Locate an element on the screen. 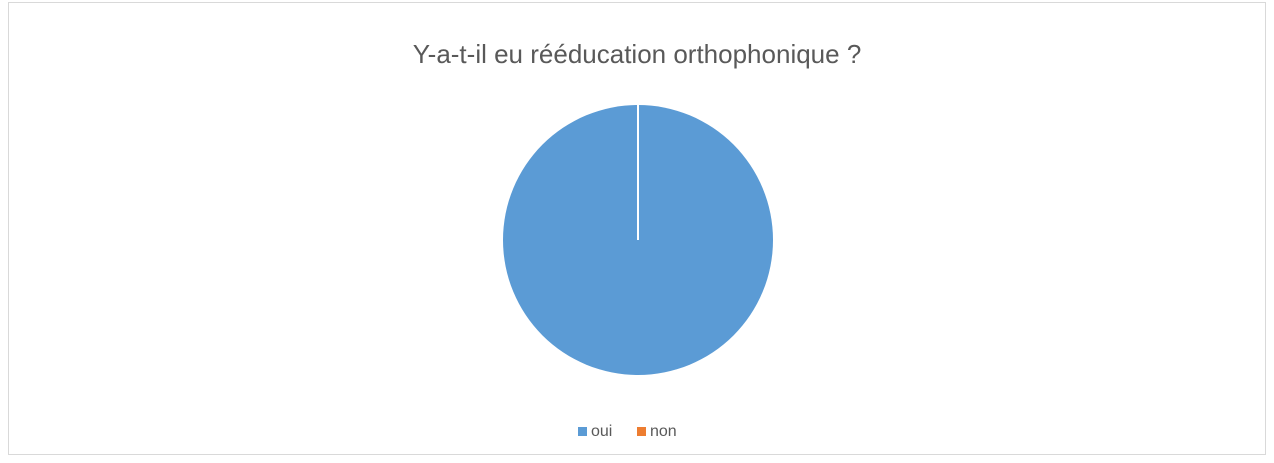 The width and height of the screenshot is (1274, 463). legend-label: non is located at coordinates (663, 431).